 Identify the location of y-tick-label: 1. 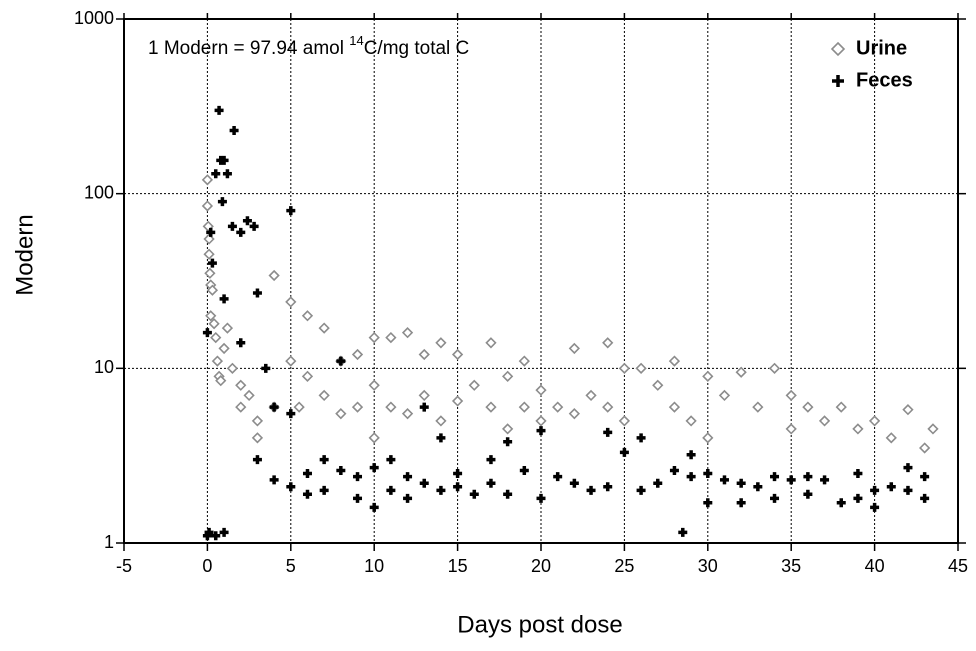
(109, 542).